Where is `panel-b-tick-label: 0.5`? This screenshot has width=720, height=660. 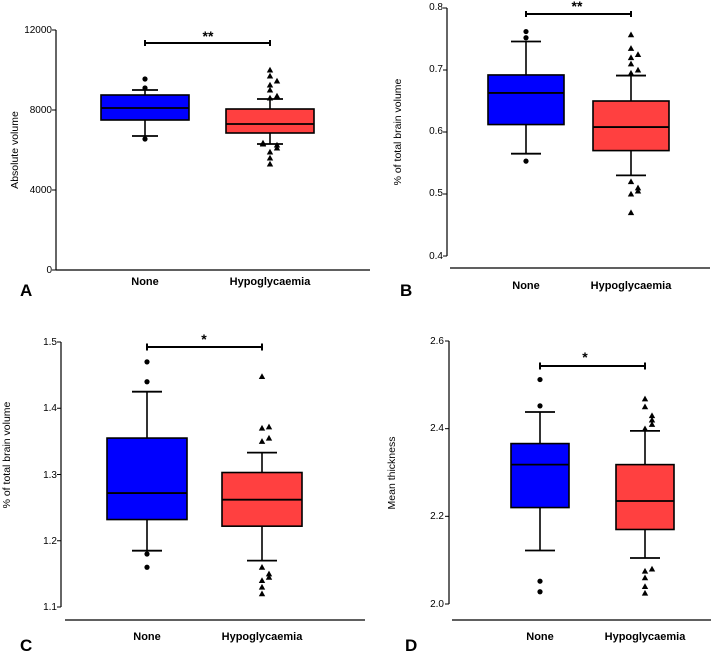 panel-b-tick-label: 0.5 is located at coordinates (436, 193).